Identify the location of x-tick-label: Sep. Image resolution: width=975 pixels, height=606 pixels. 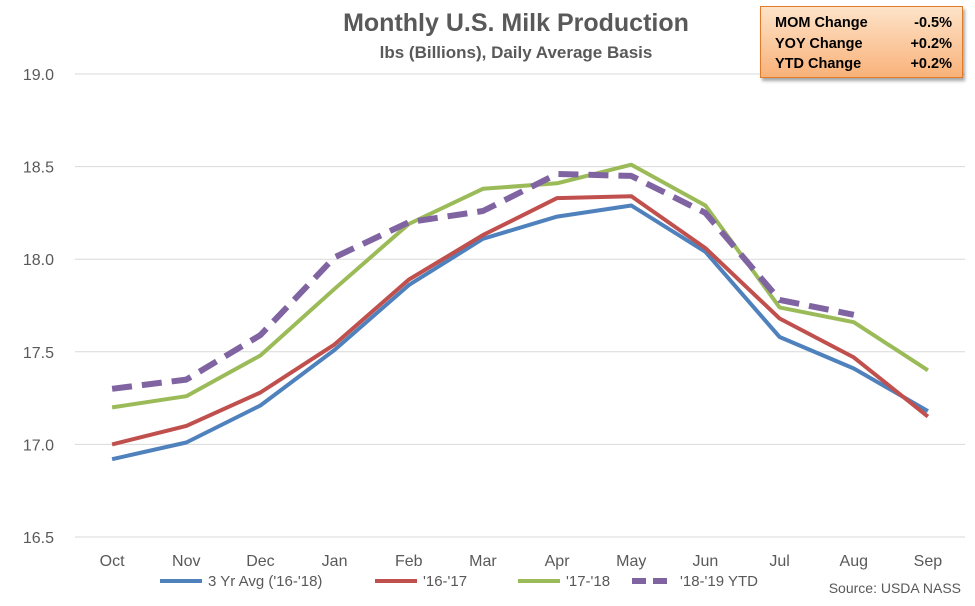
(928, 561).